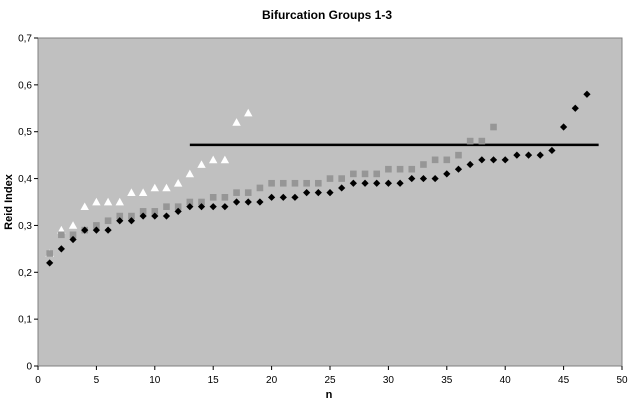 Image resolution: width=628 pixels, height=402 pixels. Describe the element at coordinates (506, 380) in the screenshot. I see `x-tick-label: 40` at that location.